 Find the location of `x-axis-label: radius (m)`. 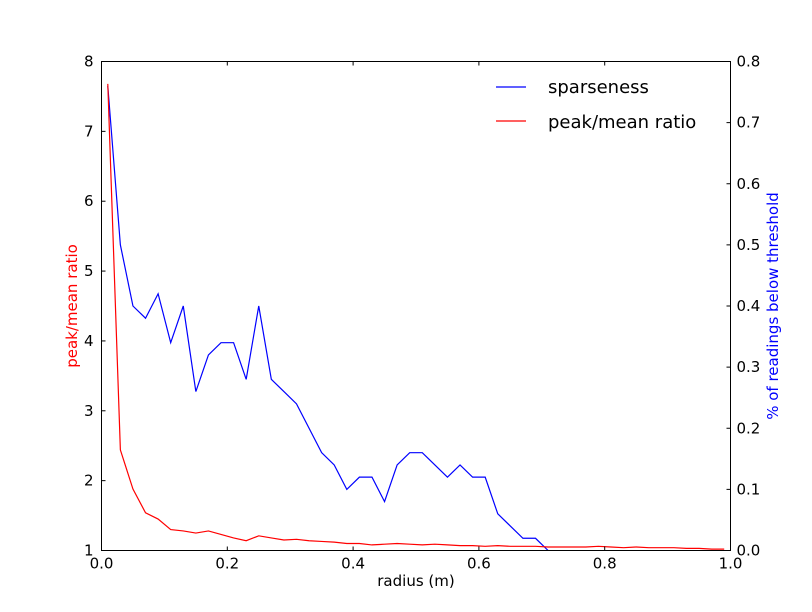

x-axis-label: radius (m) is located at coordinates (415, 581).